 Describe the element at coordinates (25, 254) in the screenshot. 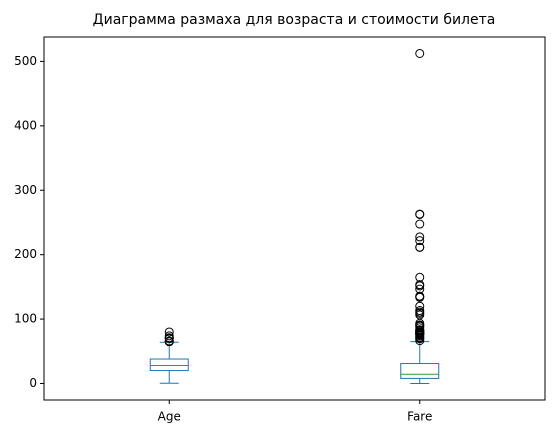

I see `y-tick-label: 200` at that location.